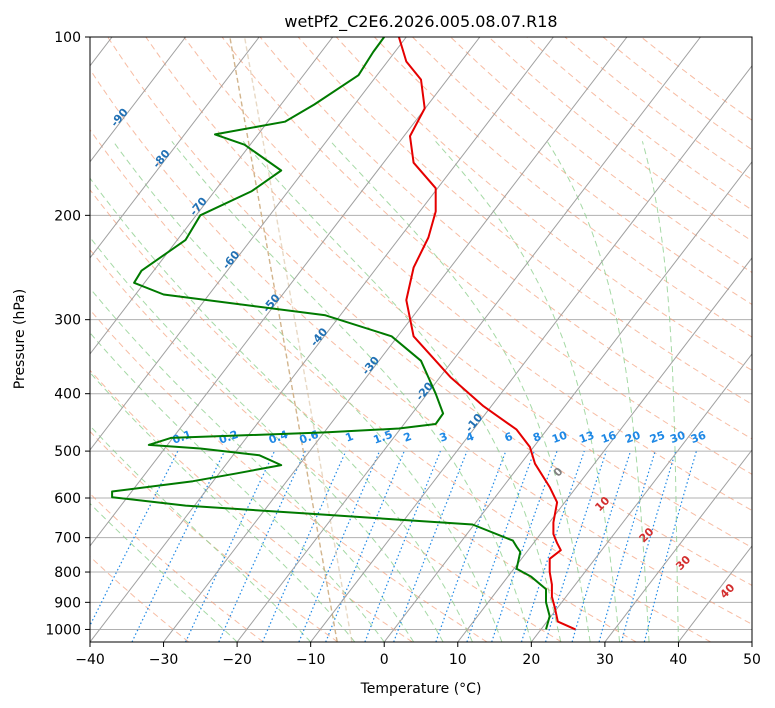 The height and width of the screenshot is (708, 775). I want to click on y-axis-ticks: 100 200 300 400 500 600 700 800 900 1000, so click(67, 334).